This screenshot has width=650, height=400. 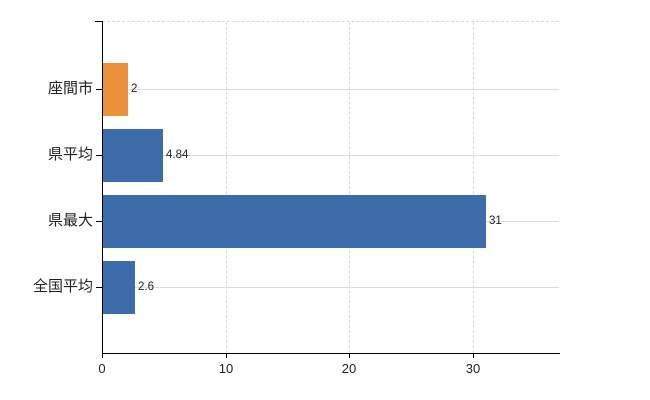 What do you see at coordinates (146, 287) in the screenshot?
I see `bar-value-label: 2.6` at bounding box center [146, 287].